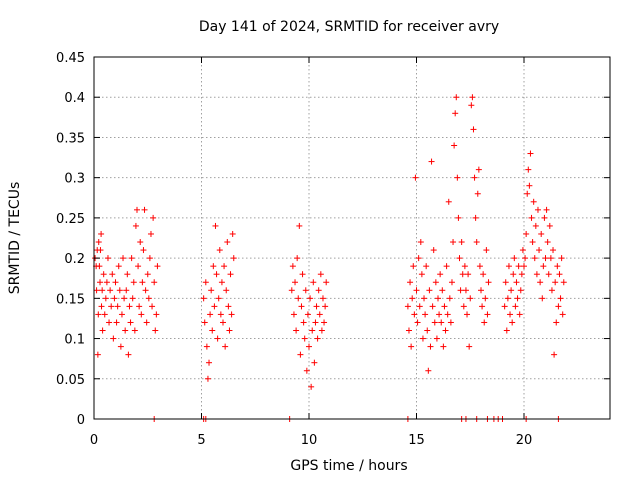 The width and height of the screenshot is (640, 480). I want to click on x-tick-label: 20, so click(524, 440).